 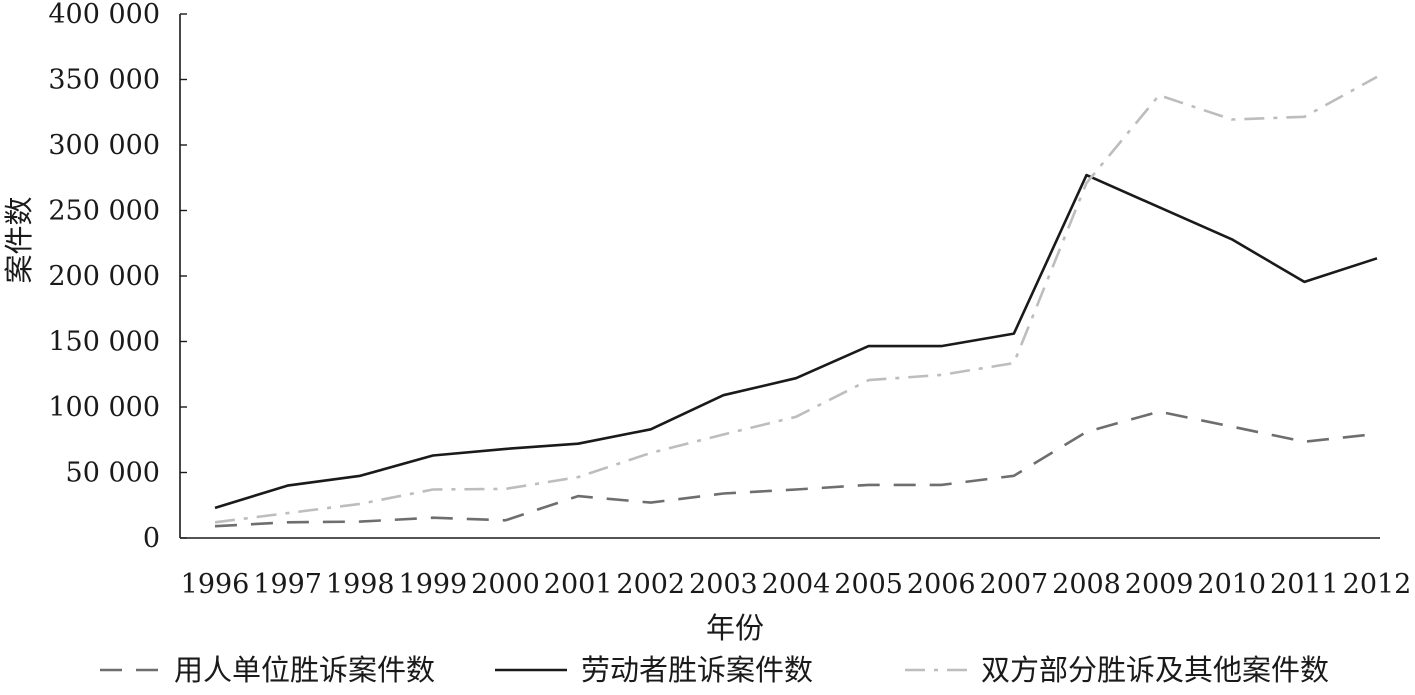 I want to click on x-axis-title: 年份, so click(x=735, y=628).